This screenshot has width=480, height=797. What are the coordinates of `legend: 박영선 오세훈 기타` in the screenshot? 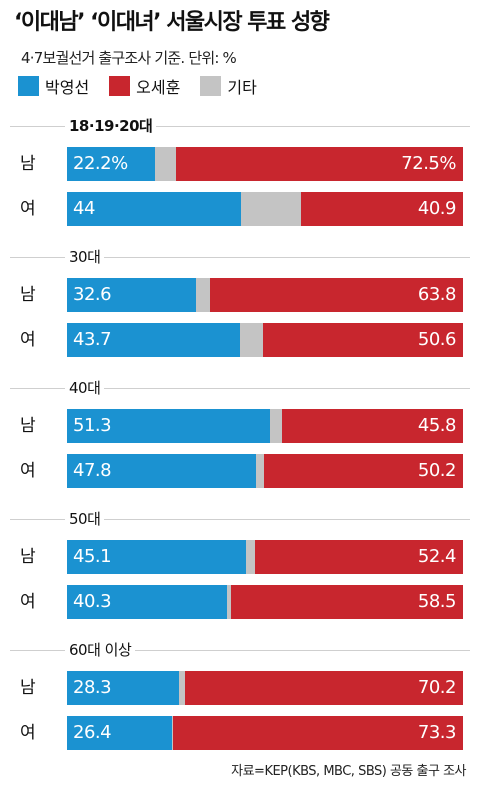 It's located at (147, 86).